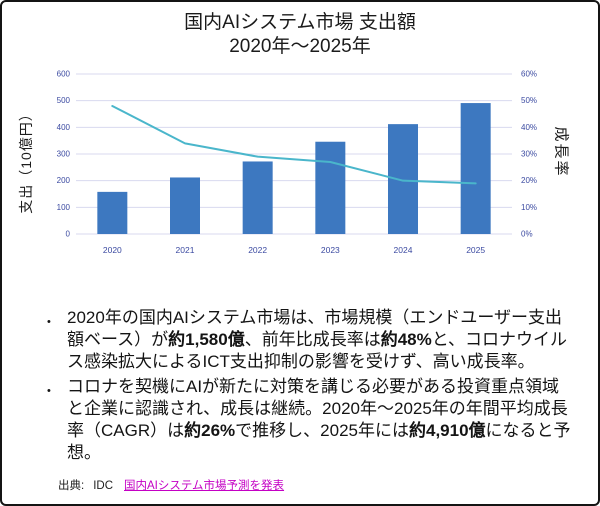  I want to click on right-axis-title: 成長率, so click(561, 152).